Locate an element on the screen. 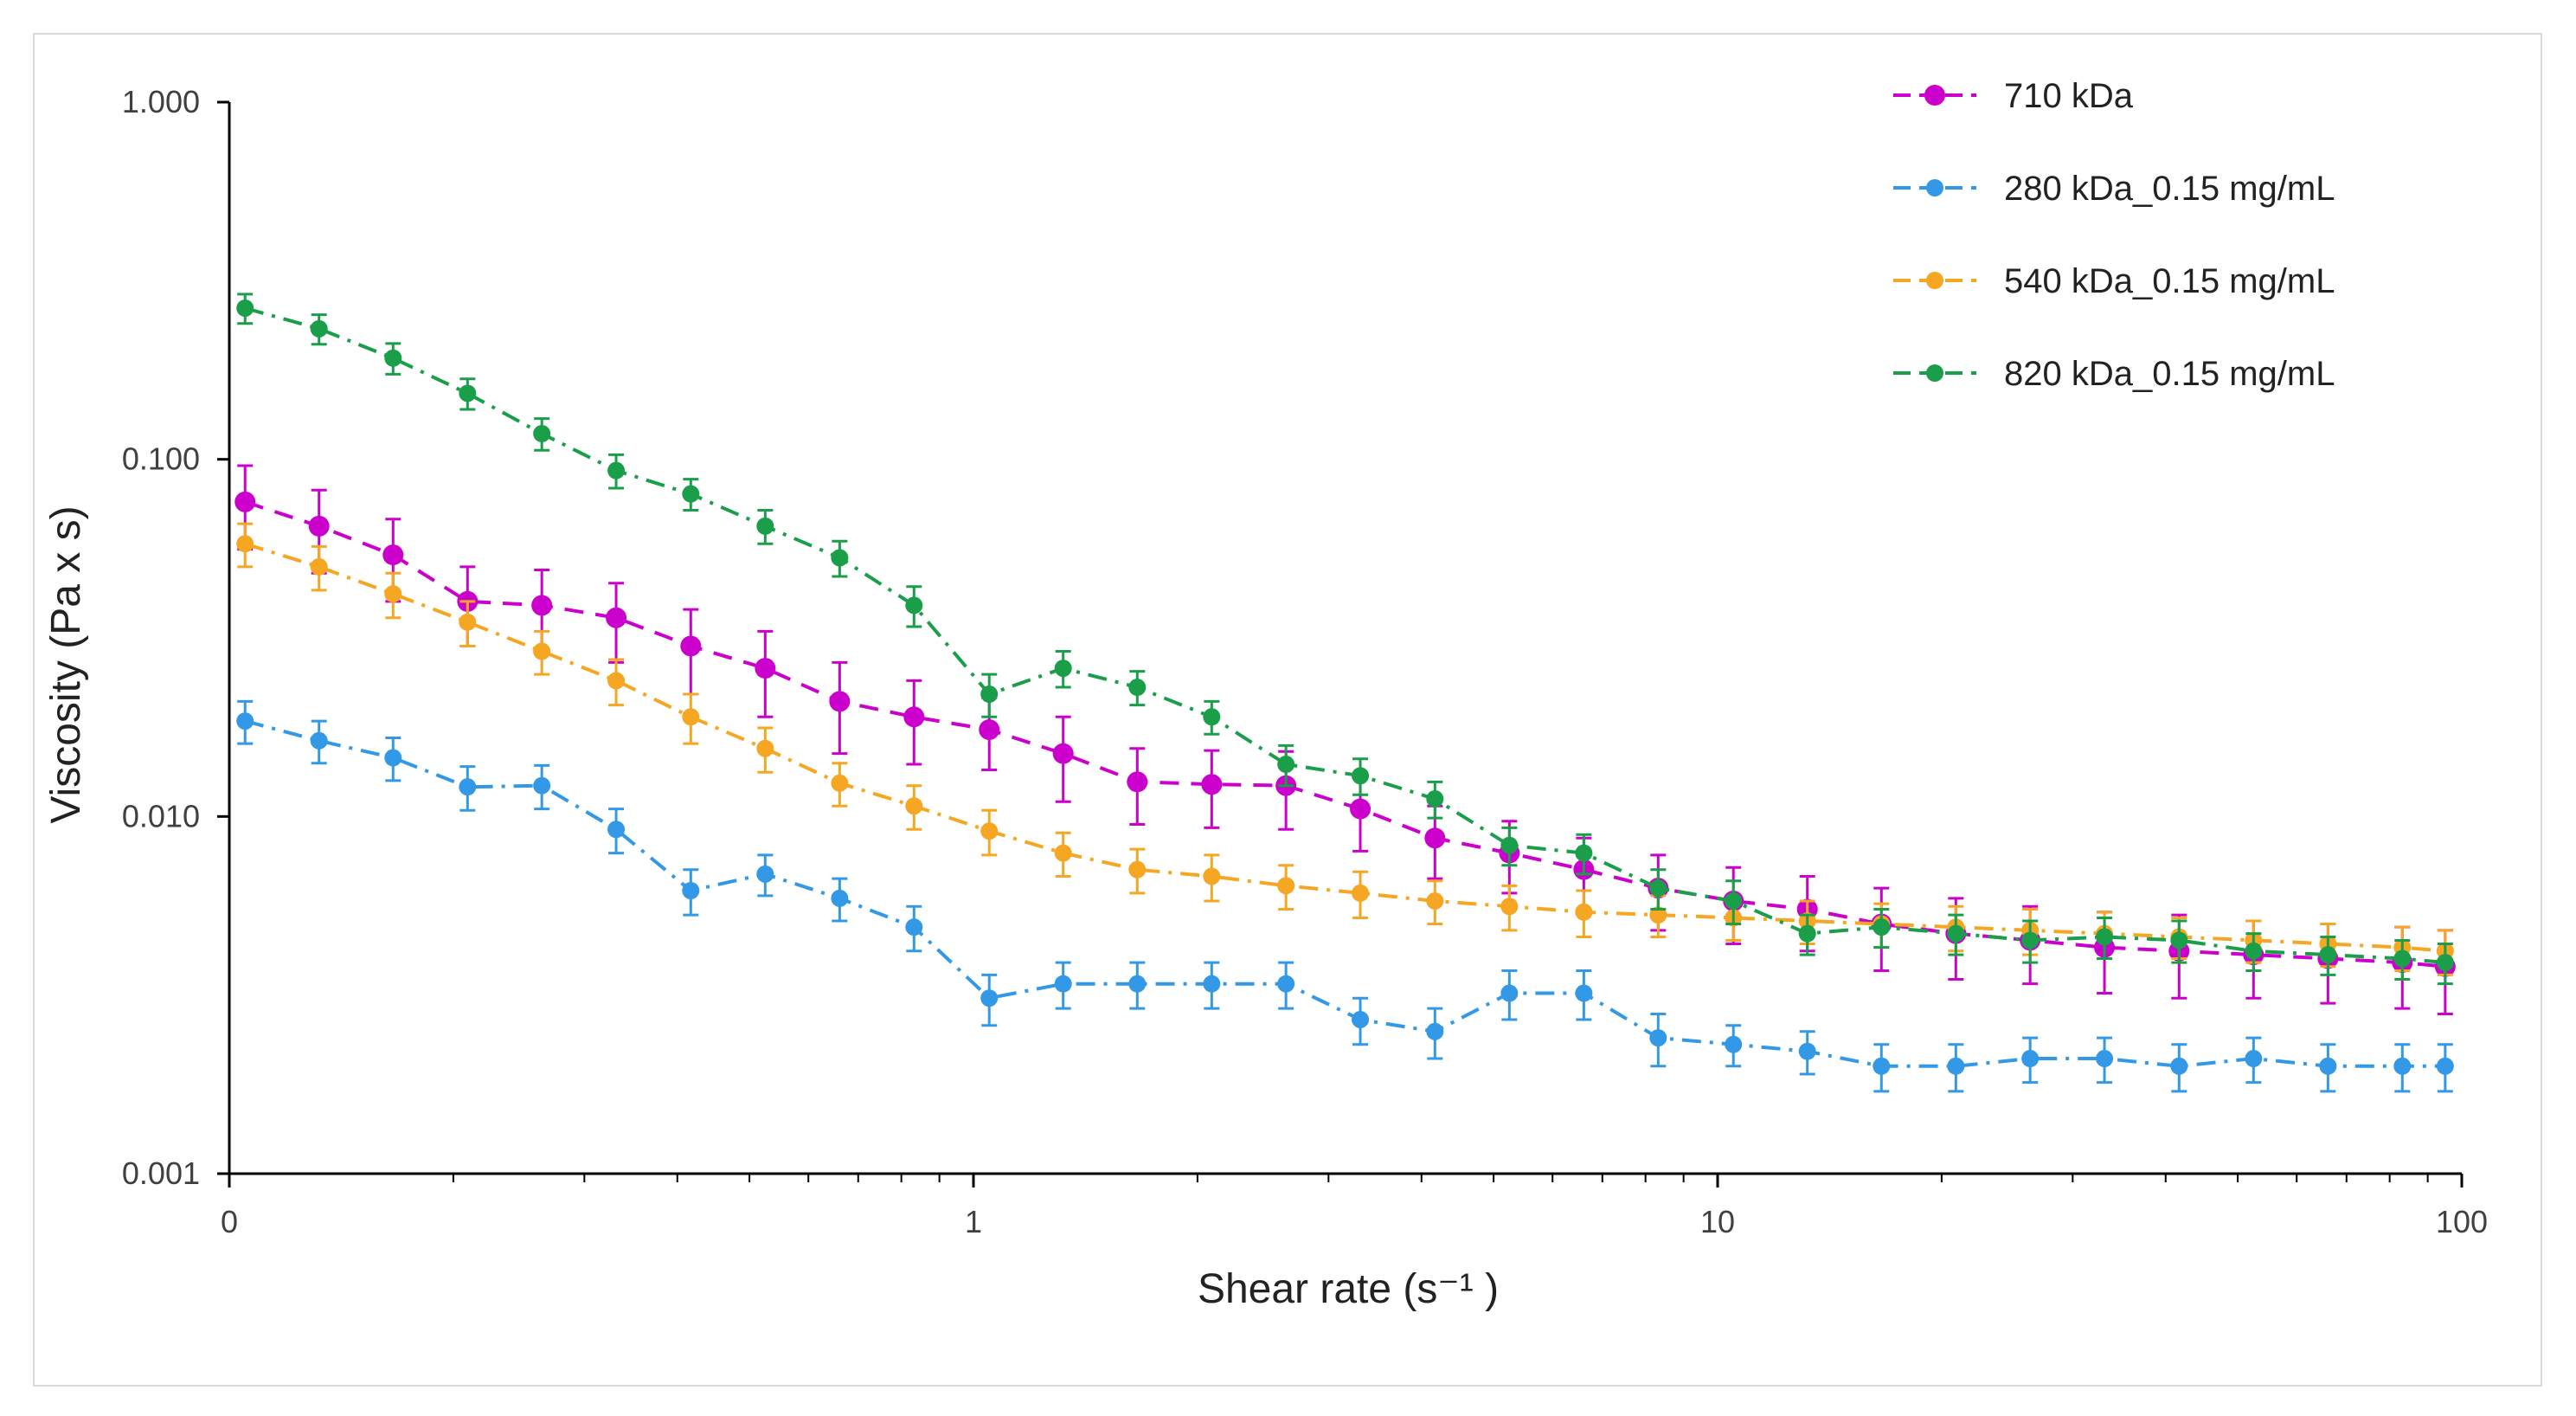 The image size is (2576, 1416). y-tick-label: 1.000 is located at coordinates (161, 101).